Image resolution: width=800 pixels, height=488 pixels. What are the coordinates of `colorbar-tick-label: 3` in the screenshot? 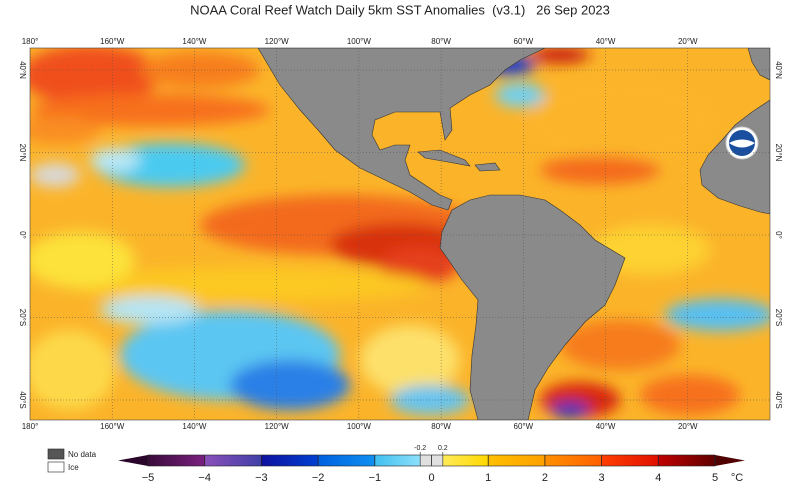 It's located at (602, 478).